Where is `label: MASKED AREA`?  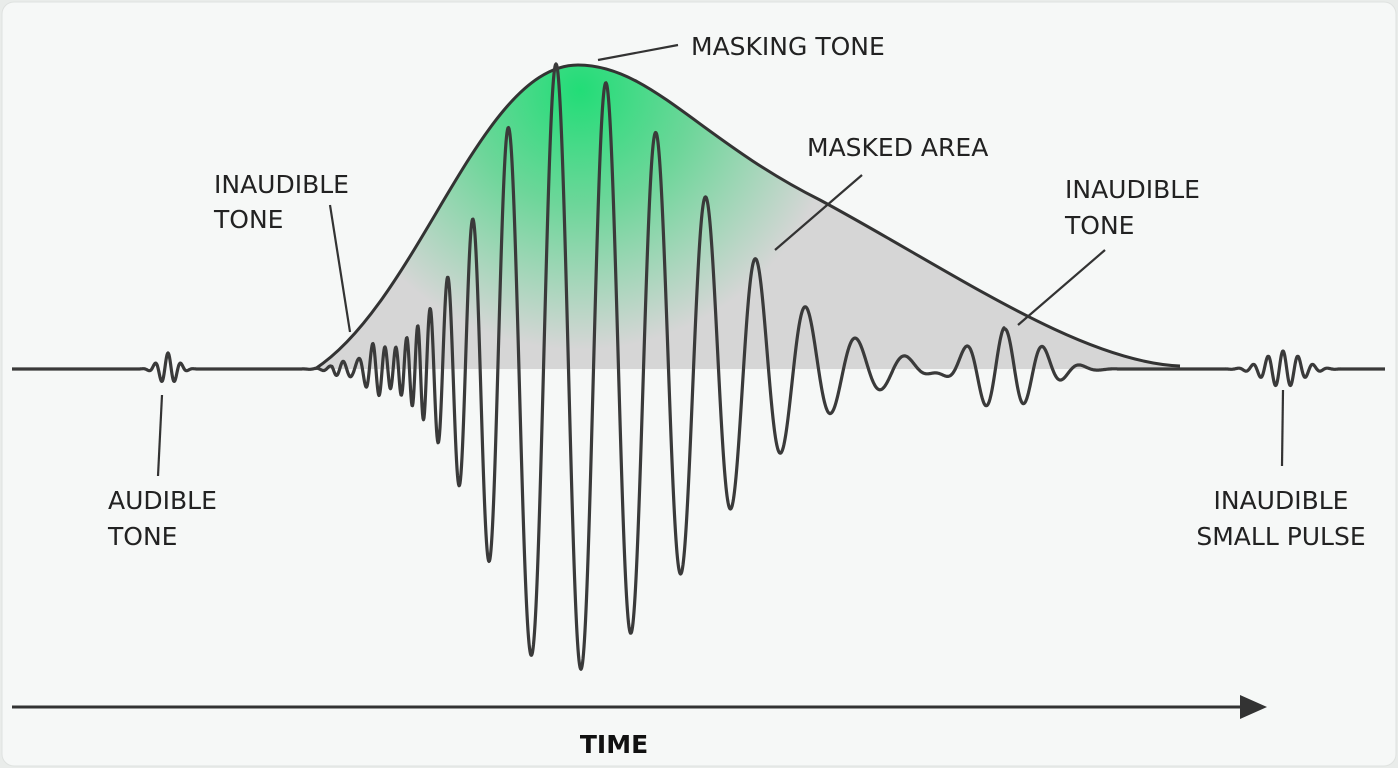
label: MASKED AREA is located at coordinates (897, 147).